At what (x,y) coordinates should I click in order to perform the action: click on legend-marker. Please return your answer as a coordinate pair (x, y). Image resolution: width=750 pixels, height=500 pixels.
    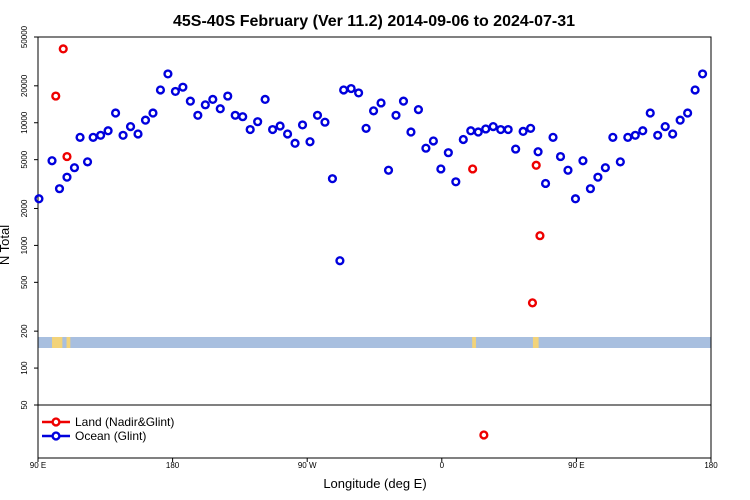
    Looking at the image, I should click on (56, 422).